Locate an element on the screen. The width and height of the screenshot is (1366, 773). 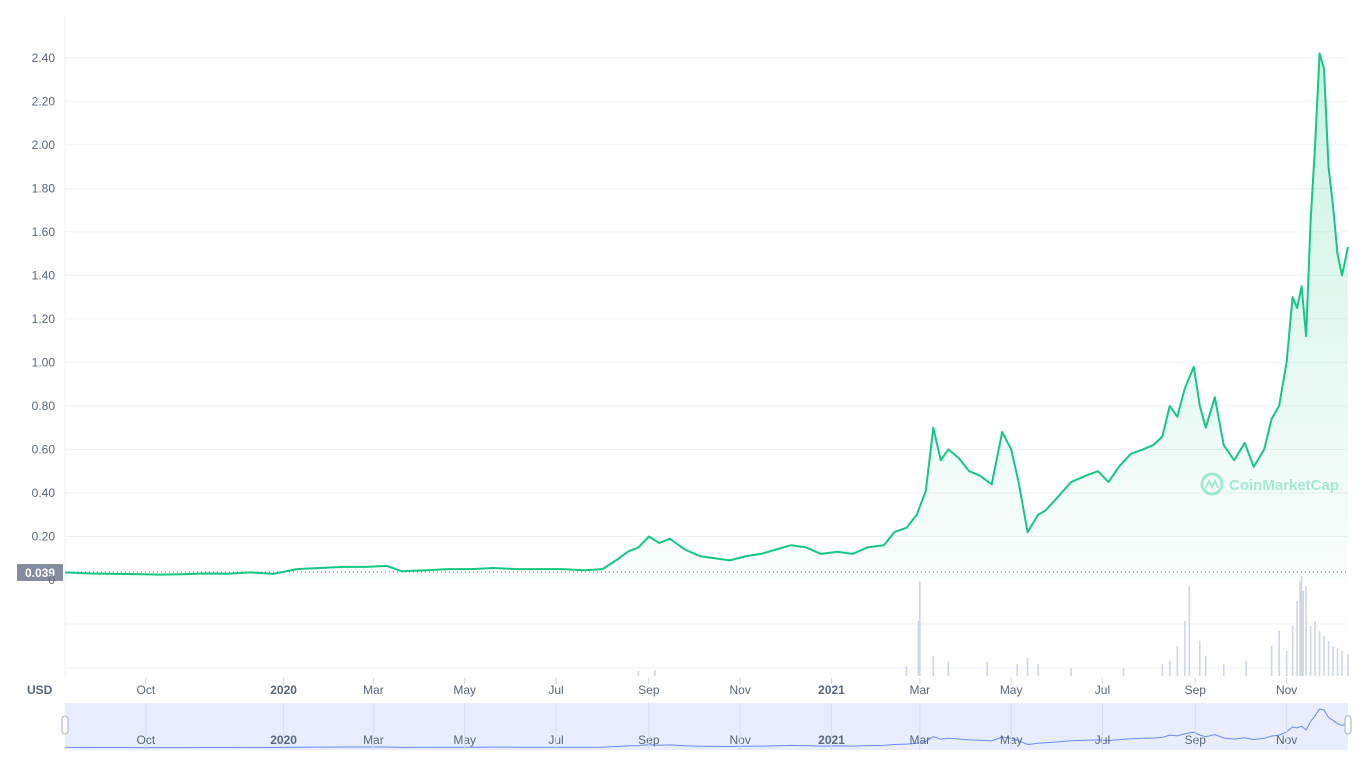
y-tick-label: 0.40 is located at coordinates (44, 493).